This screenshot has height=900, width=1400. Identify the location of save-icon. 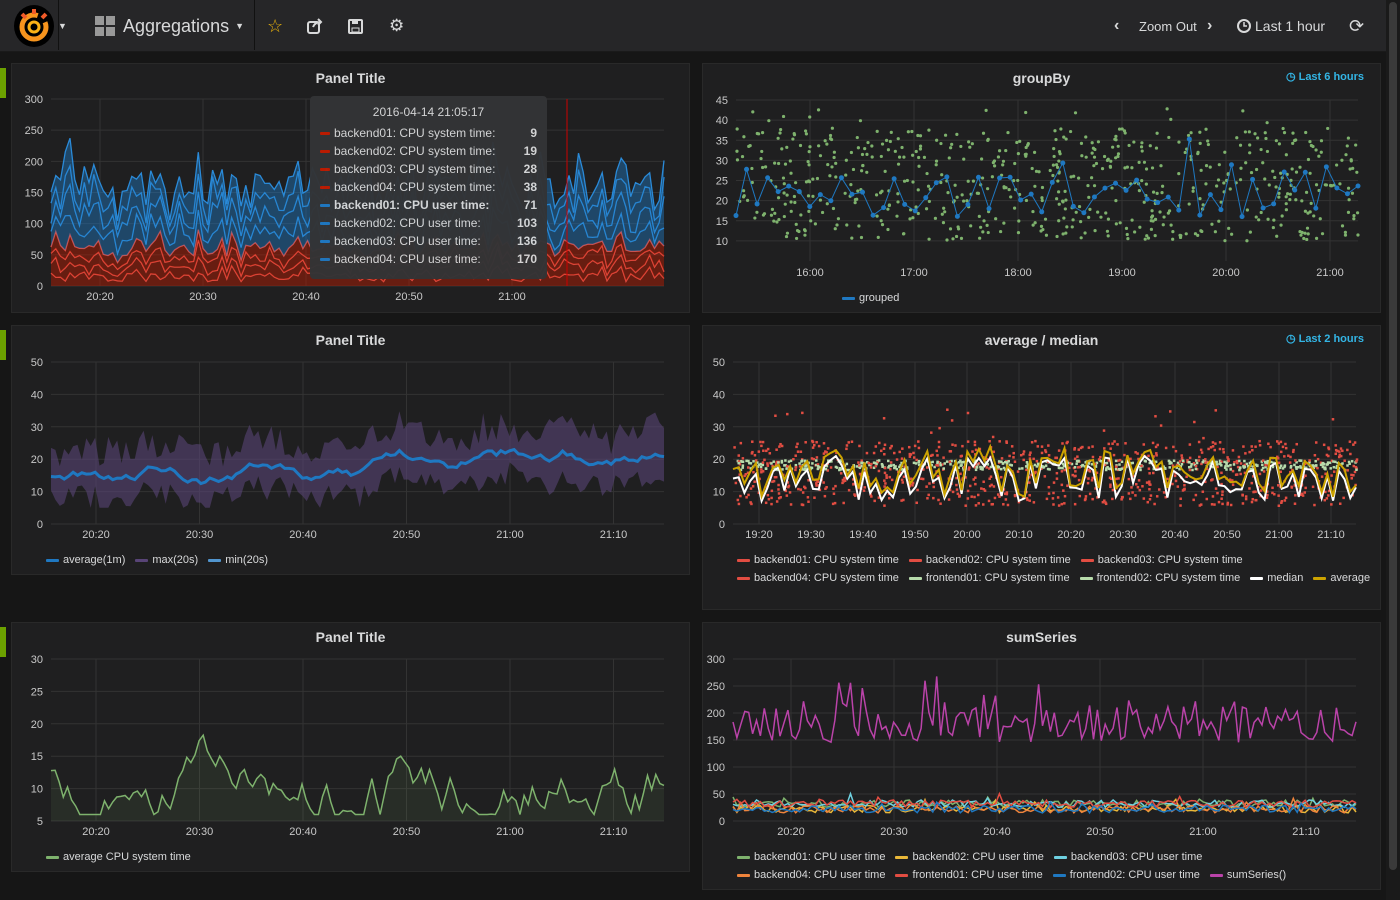
(355, 26).